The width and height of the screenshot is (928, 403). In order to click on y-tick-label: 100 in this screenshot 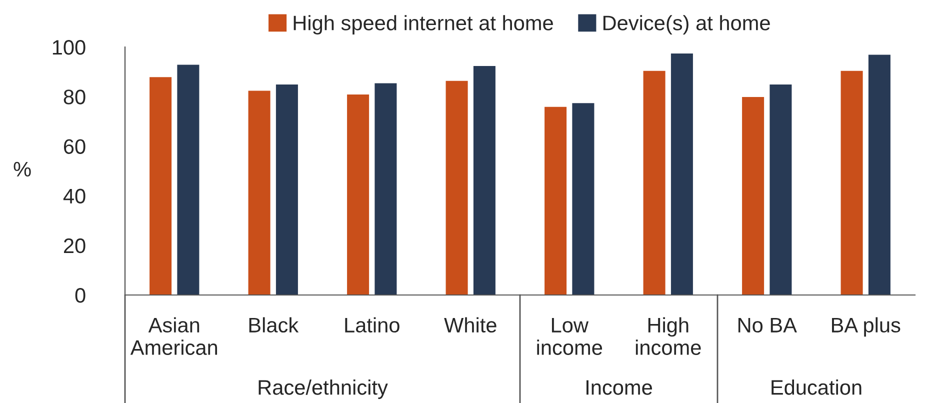, I will do `click(69, 47)`.